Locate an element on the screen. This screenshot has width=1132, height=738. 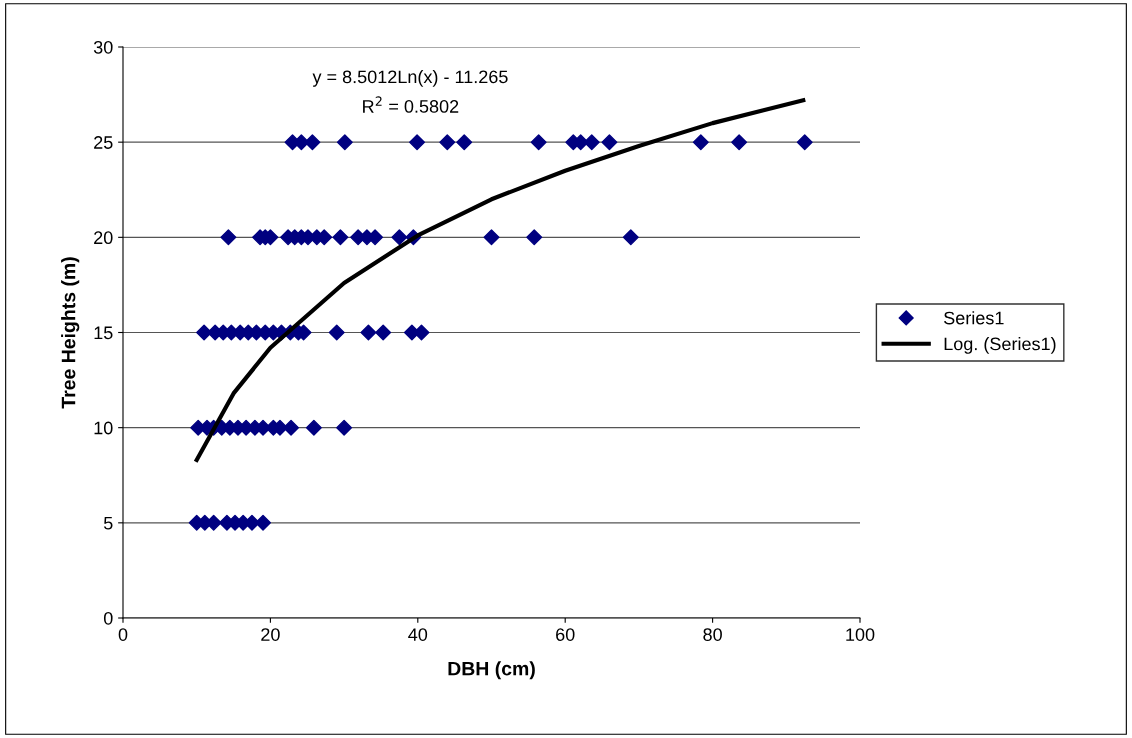
annotation: R$^{2}$ = 0.5802 is located at coordinates (411, 104).